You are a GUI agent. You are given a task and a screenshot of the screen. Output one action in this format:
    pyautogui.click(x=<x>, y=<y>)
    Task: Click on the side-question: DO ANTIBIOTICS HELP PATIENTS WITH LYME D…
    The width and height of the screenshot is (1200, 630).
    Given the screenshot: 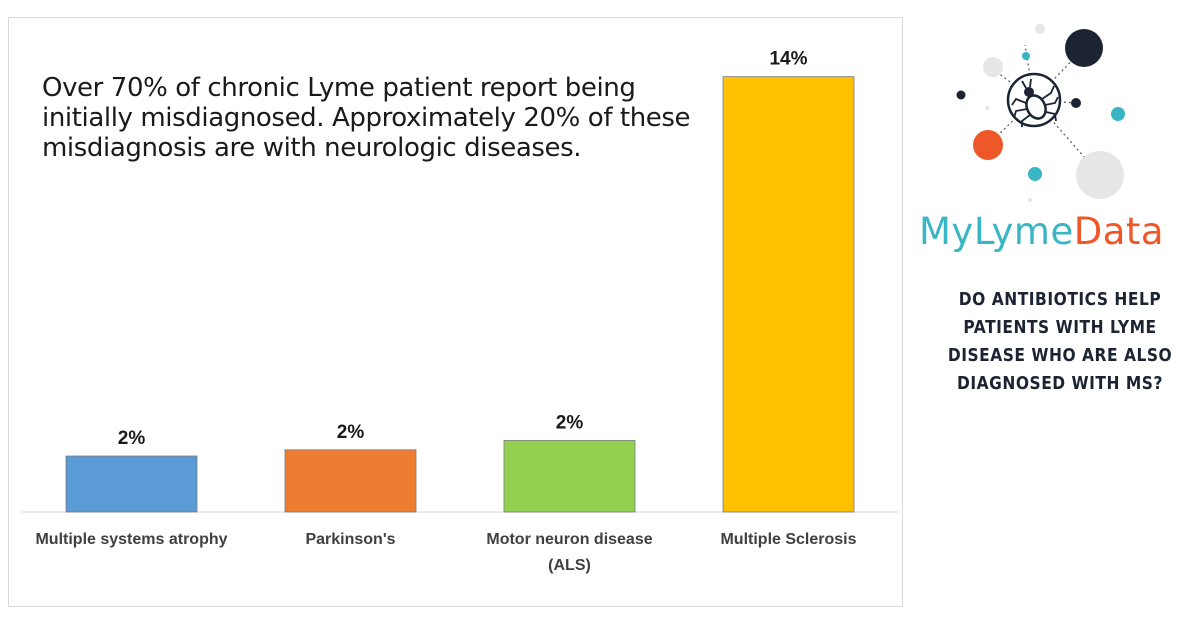 What is the action you would take?
    pyautogui.click(x=1060, y=341)
    